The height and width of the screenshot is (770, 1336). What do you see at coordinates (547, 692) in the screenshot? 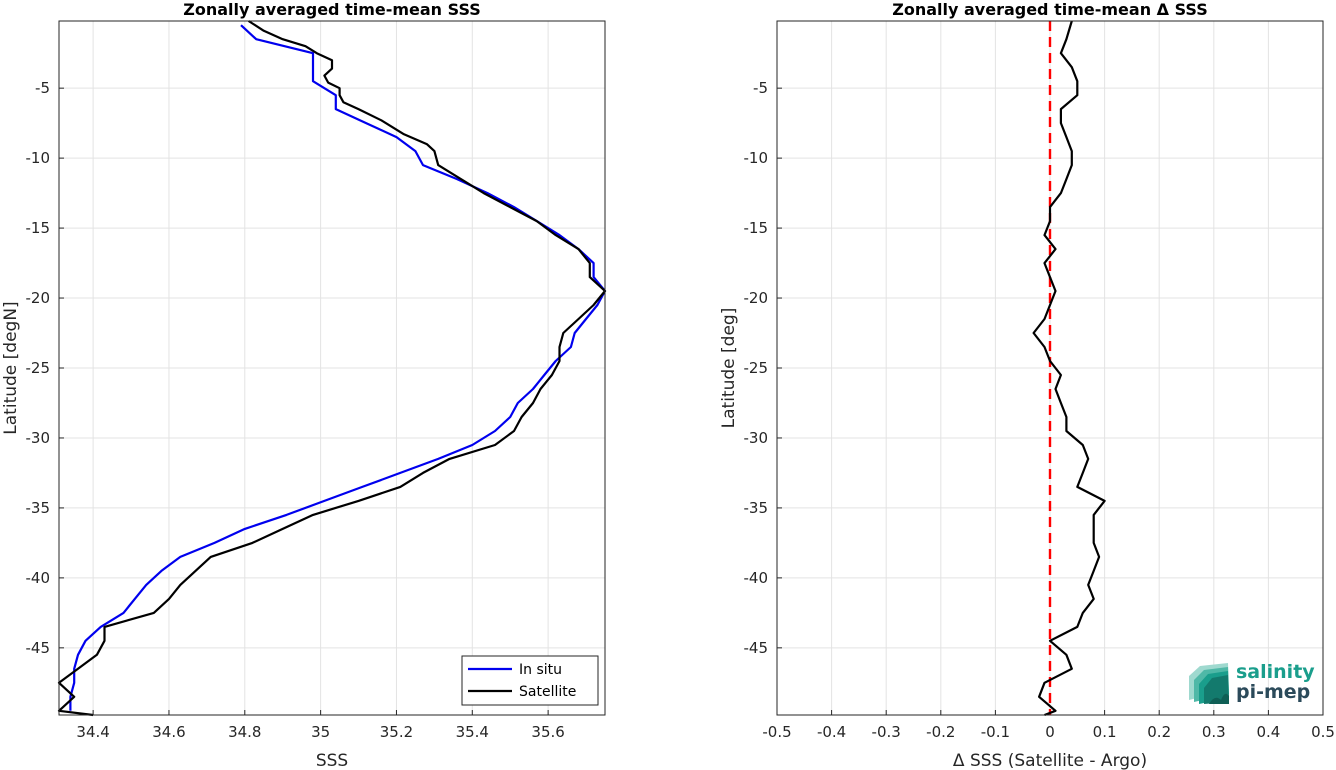
I see `legend-label-satellite: Satellite` at bounding box center [547, 692].